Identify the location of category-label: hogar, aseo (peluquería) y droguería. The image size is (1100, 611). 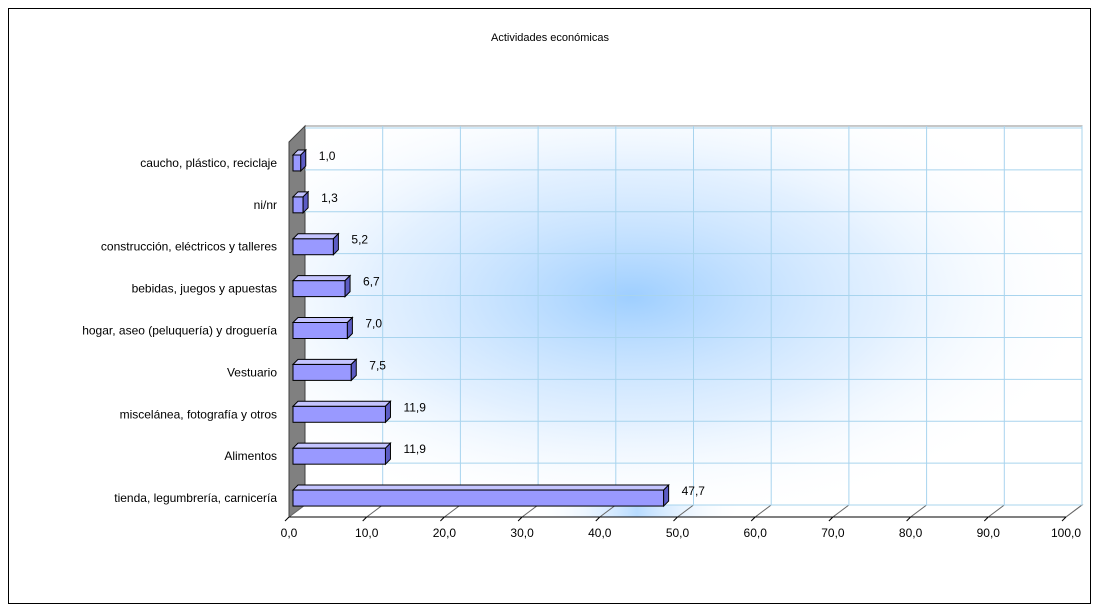
(179, 331).